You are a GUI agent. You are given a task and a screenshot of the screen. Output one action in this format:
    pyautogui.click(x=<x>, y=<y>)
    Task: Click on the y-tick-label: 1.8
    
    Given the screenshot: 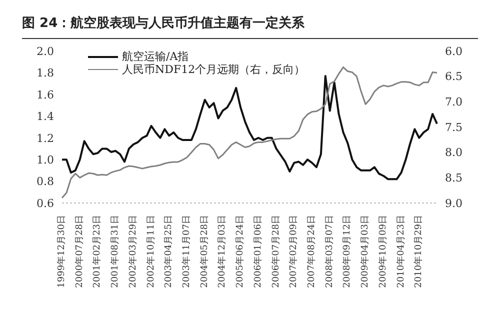 What is the action you would take?
    pyautogui.click(x=45, y=73)
    